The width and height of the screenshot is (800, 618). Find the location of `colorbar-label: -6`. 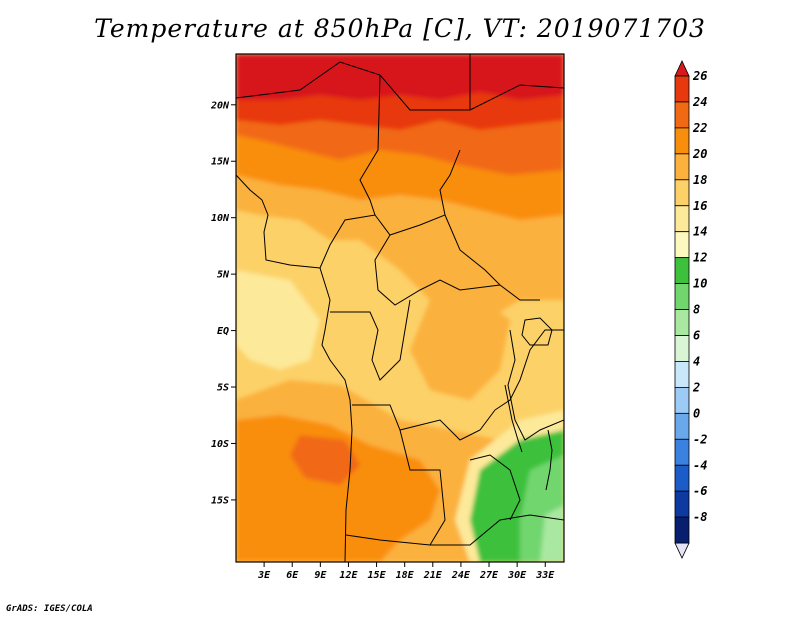

colorbar-label: -6 is located at coordinates (700, 491).